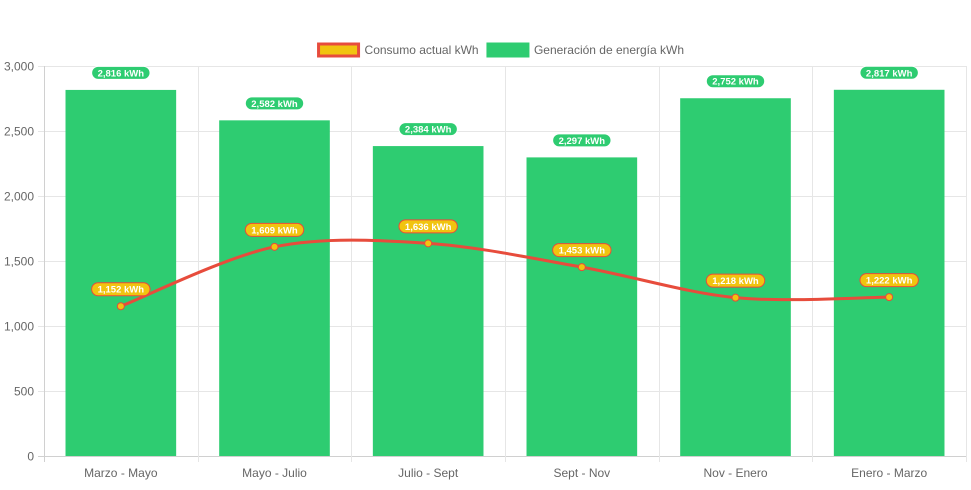  I want to click on line-value-label-text: 1,222 kWh, so click(889, 281).